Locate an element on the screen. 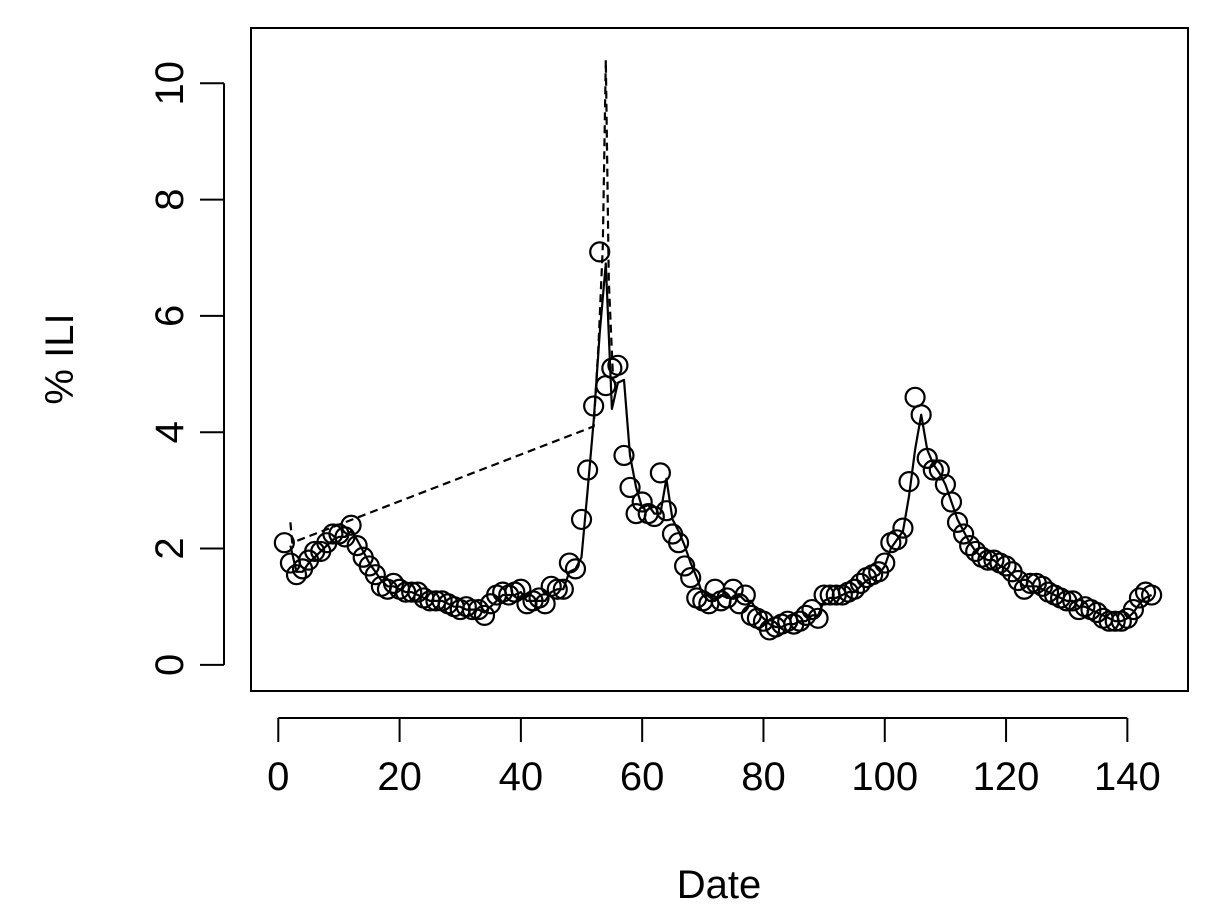 This screenshot has width=1230, height=919. x-tick-label: 120 is located at coordinates (1006, 777).